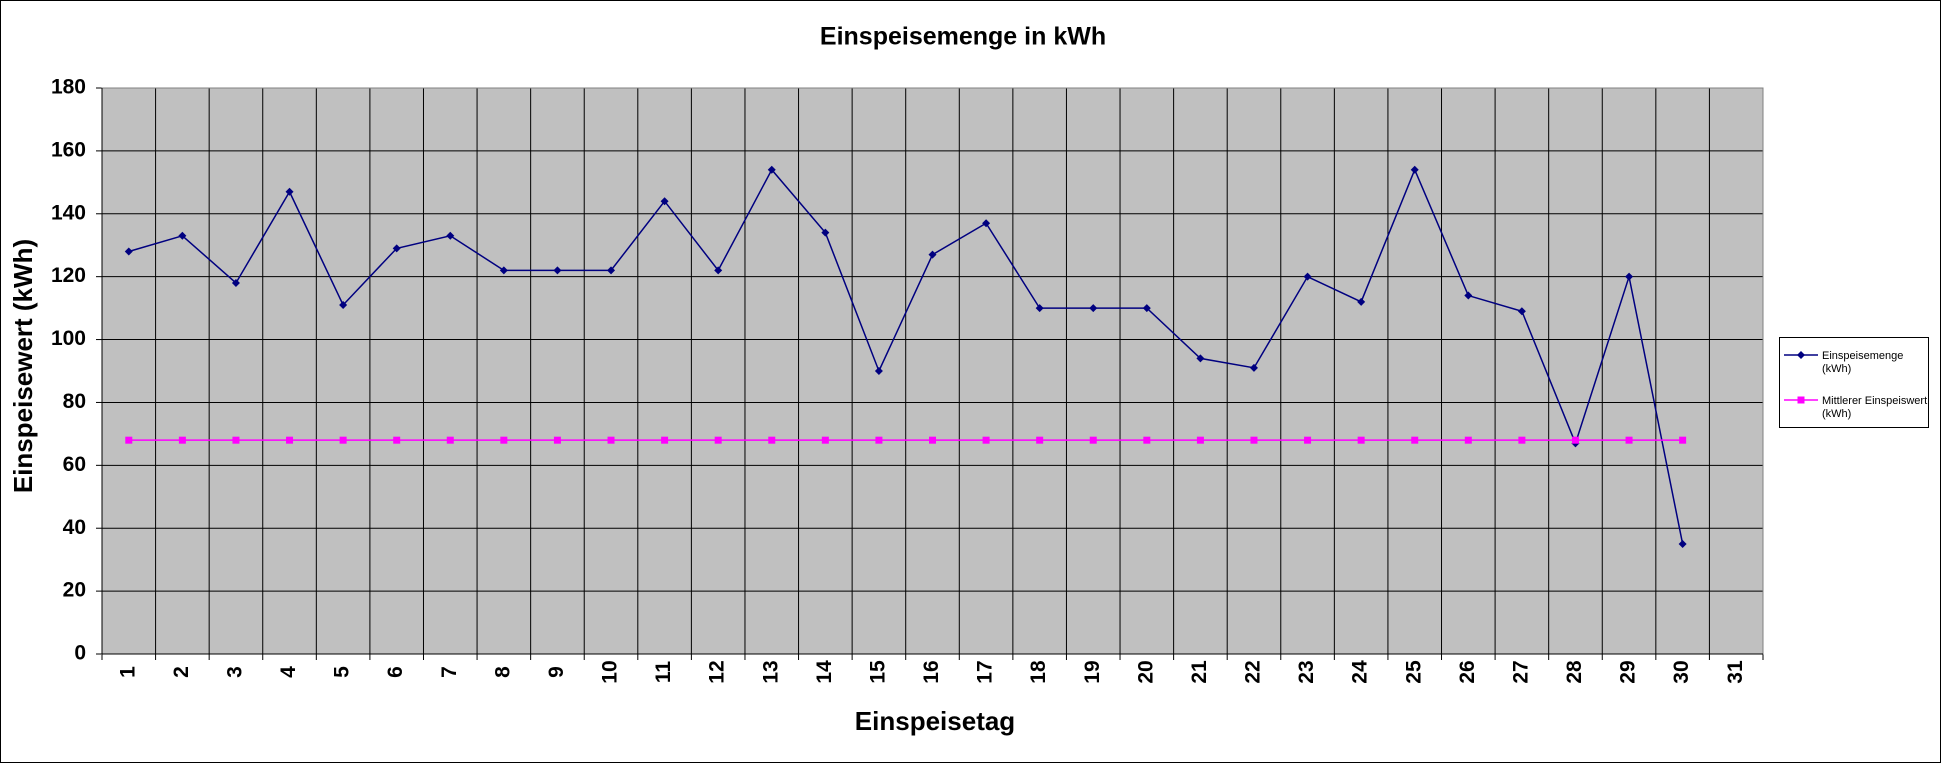 This screenshot has height=763, width=1941. What do you see at coordinates (663, 672) in the screenshot?
I see `x-tick-label: 11` at bounding box center [663, 672].